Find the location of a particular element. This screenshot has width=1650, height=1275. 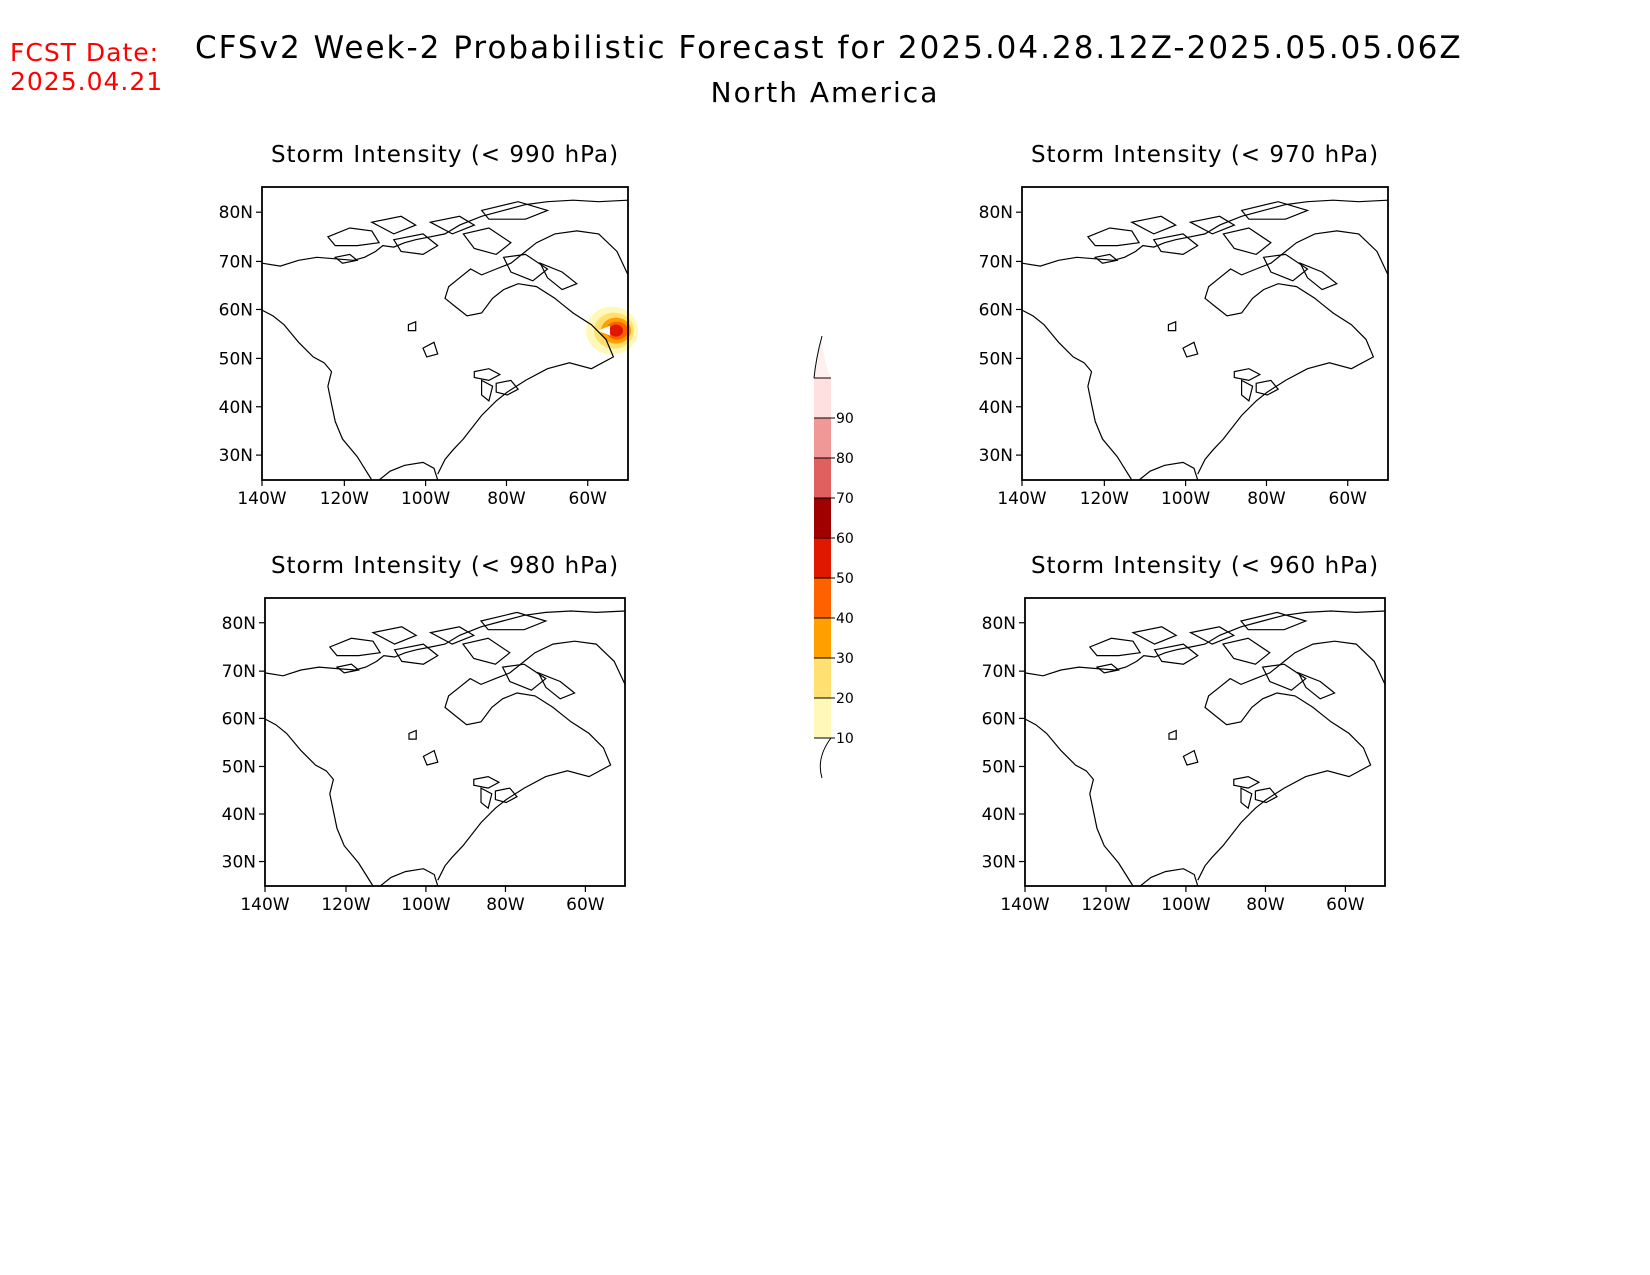

colorbar-label: 40 is located at coordinates (845, 619).